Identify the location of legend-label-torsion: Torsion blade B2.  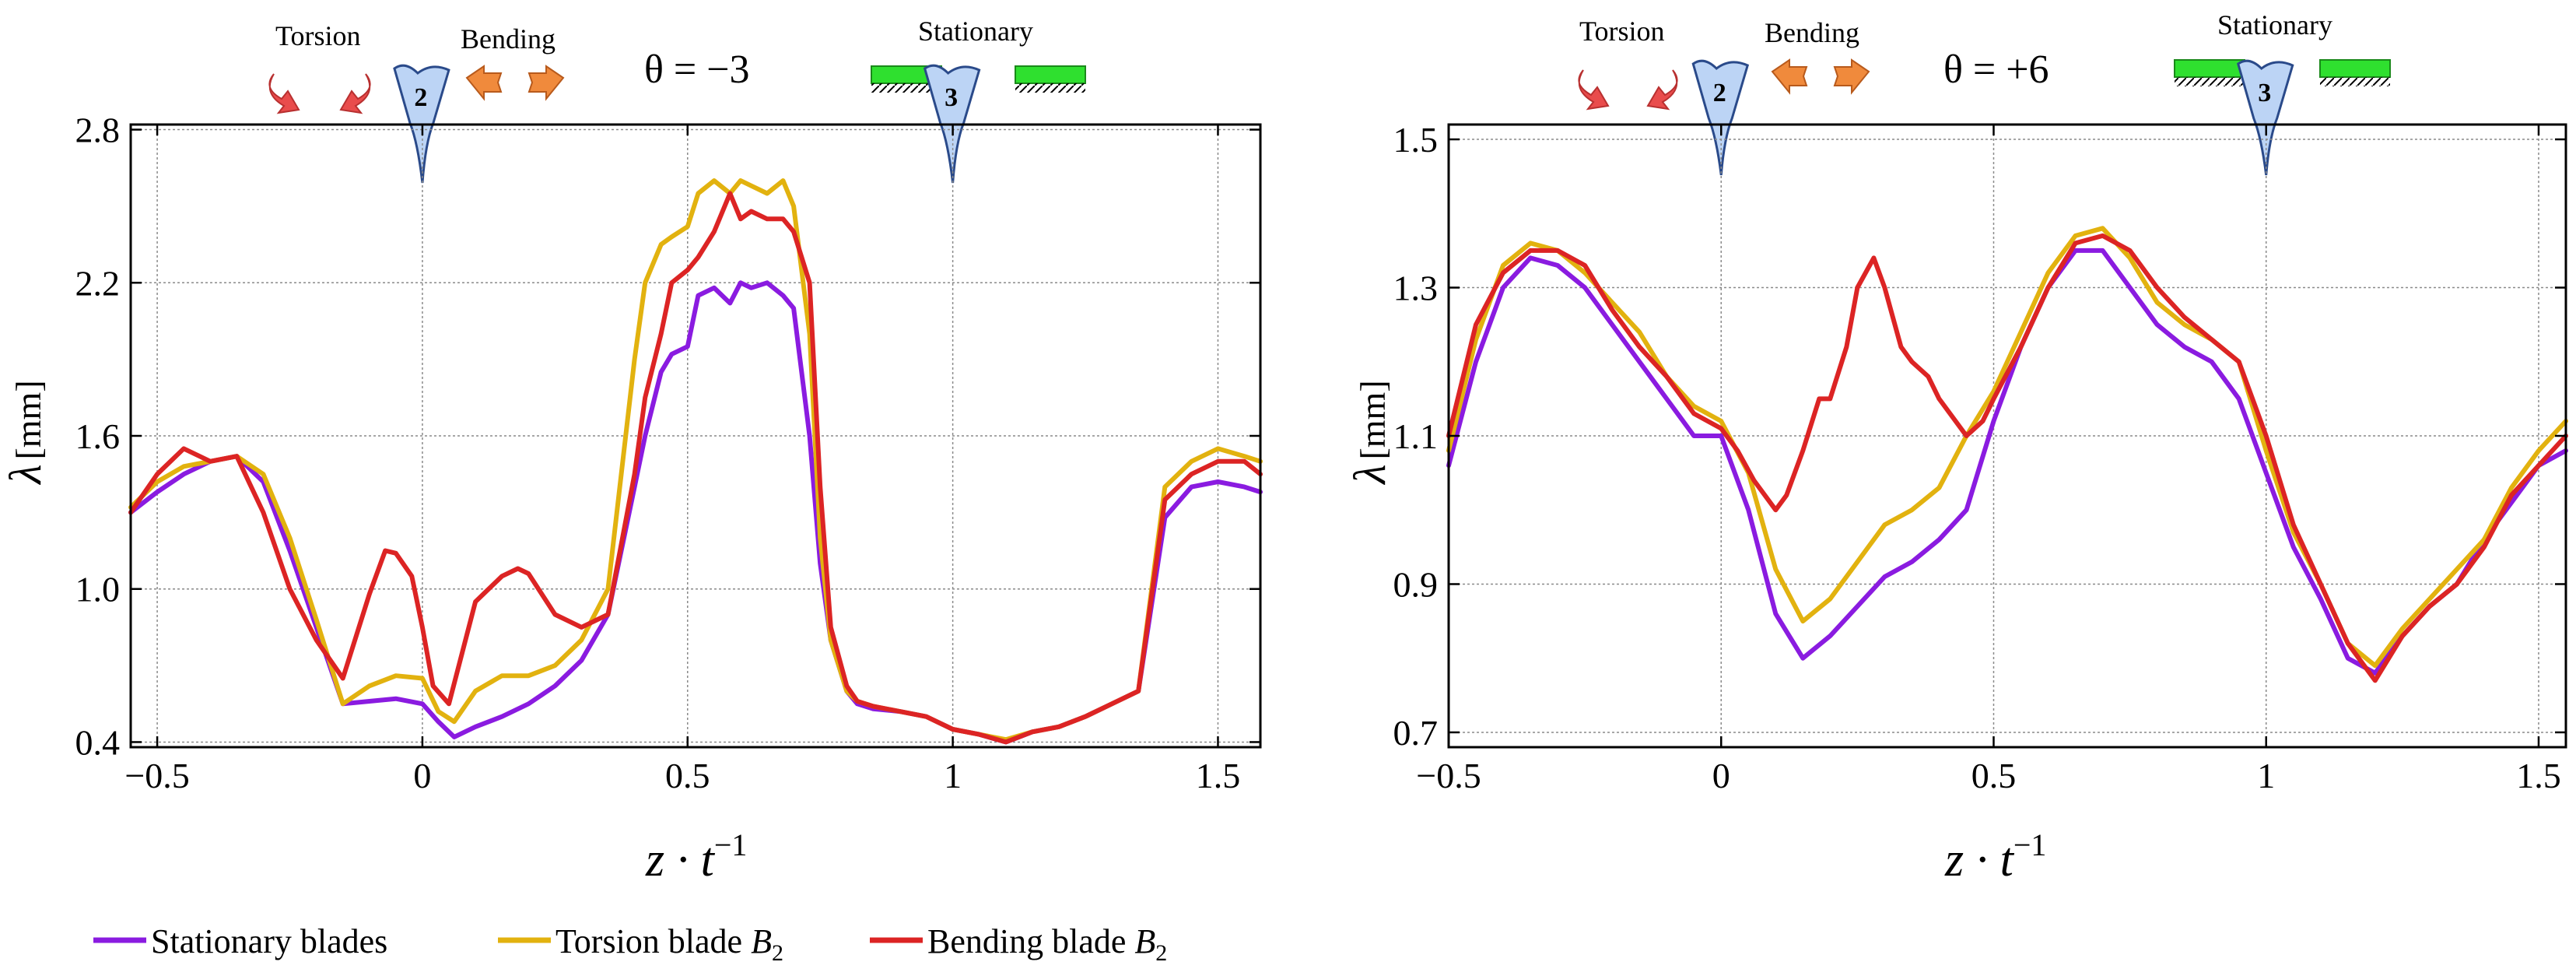
(669, 944).